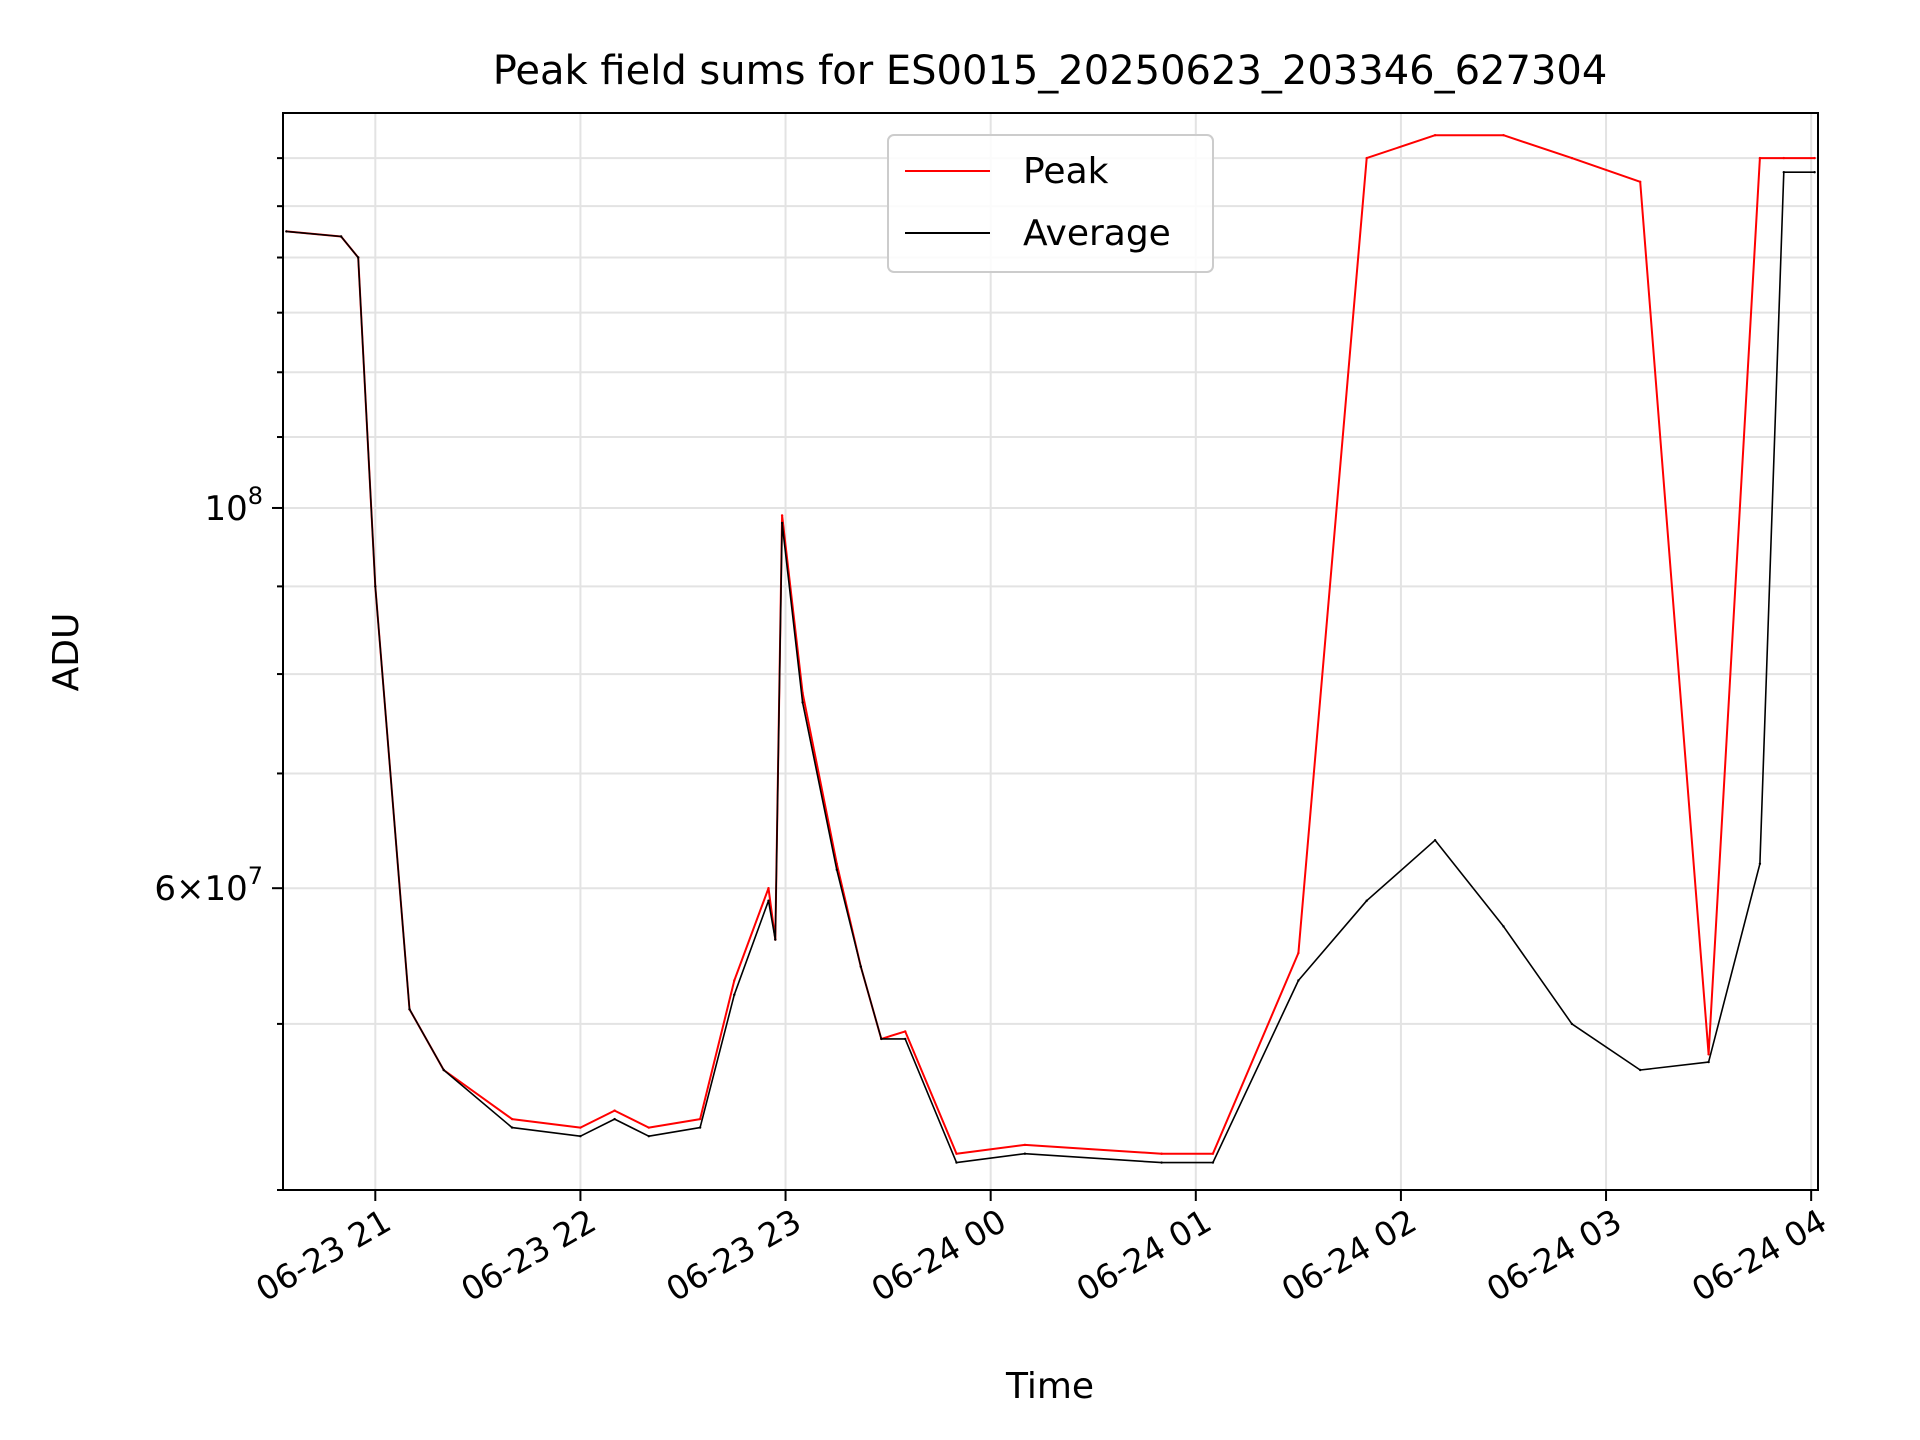 Image resolution: width=1920 pixels, height=1440 pixels. Describe the element at coordinates (1097, 233) in the screenshot. I see `legend-average-label: Average` at that location.